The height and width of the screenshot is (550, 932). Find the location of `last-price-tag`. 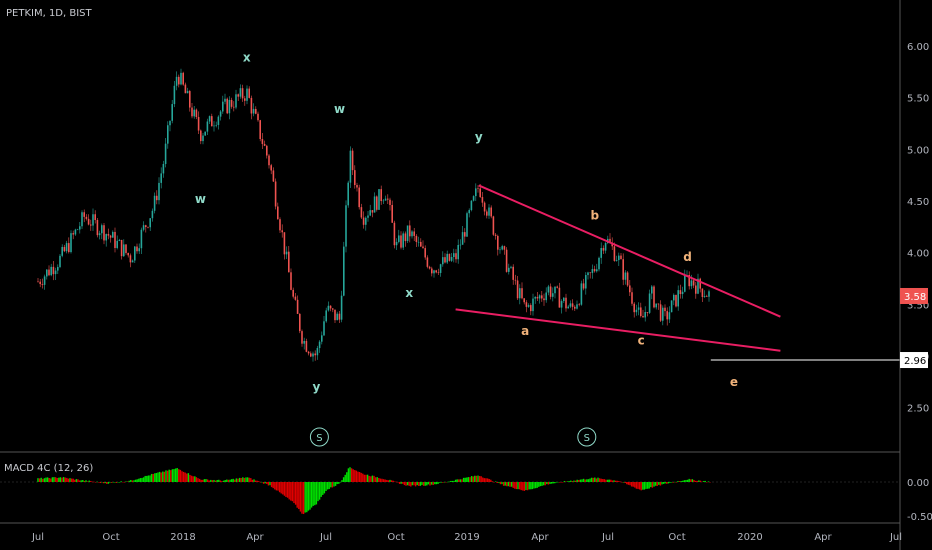

last-price-tag is located at coordinates (914, 295).